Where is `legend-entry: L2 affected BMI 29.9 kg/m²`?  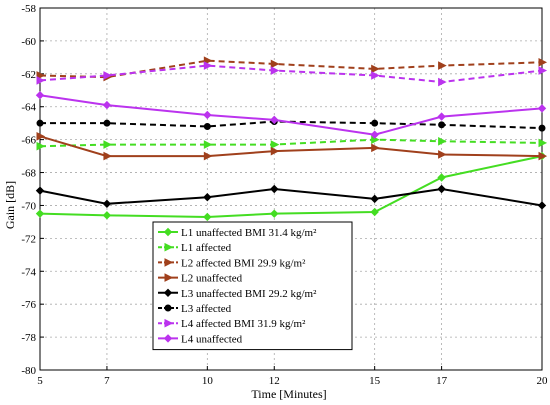
legend-entry: L2 affected BMI 29.9 kg/m² is located at coordinates (232, 263).